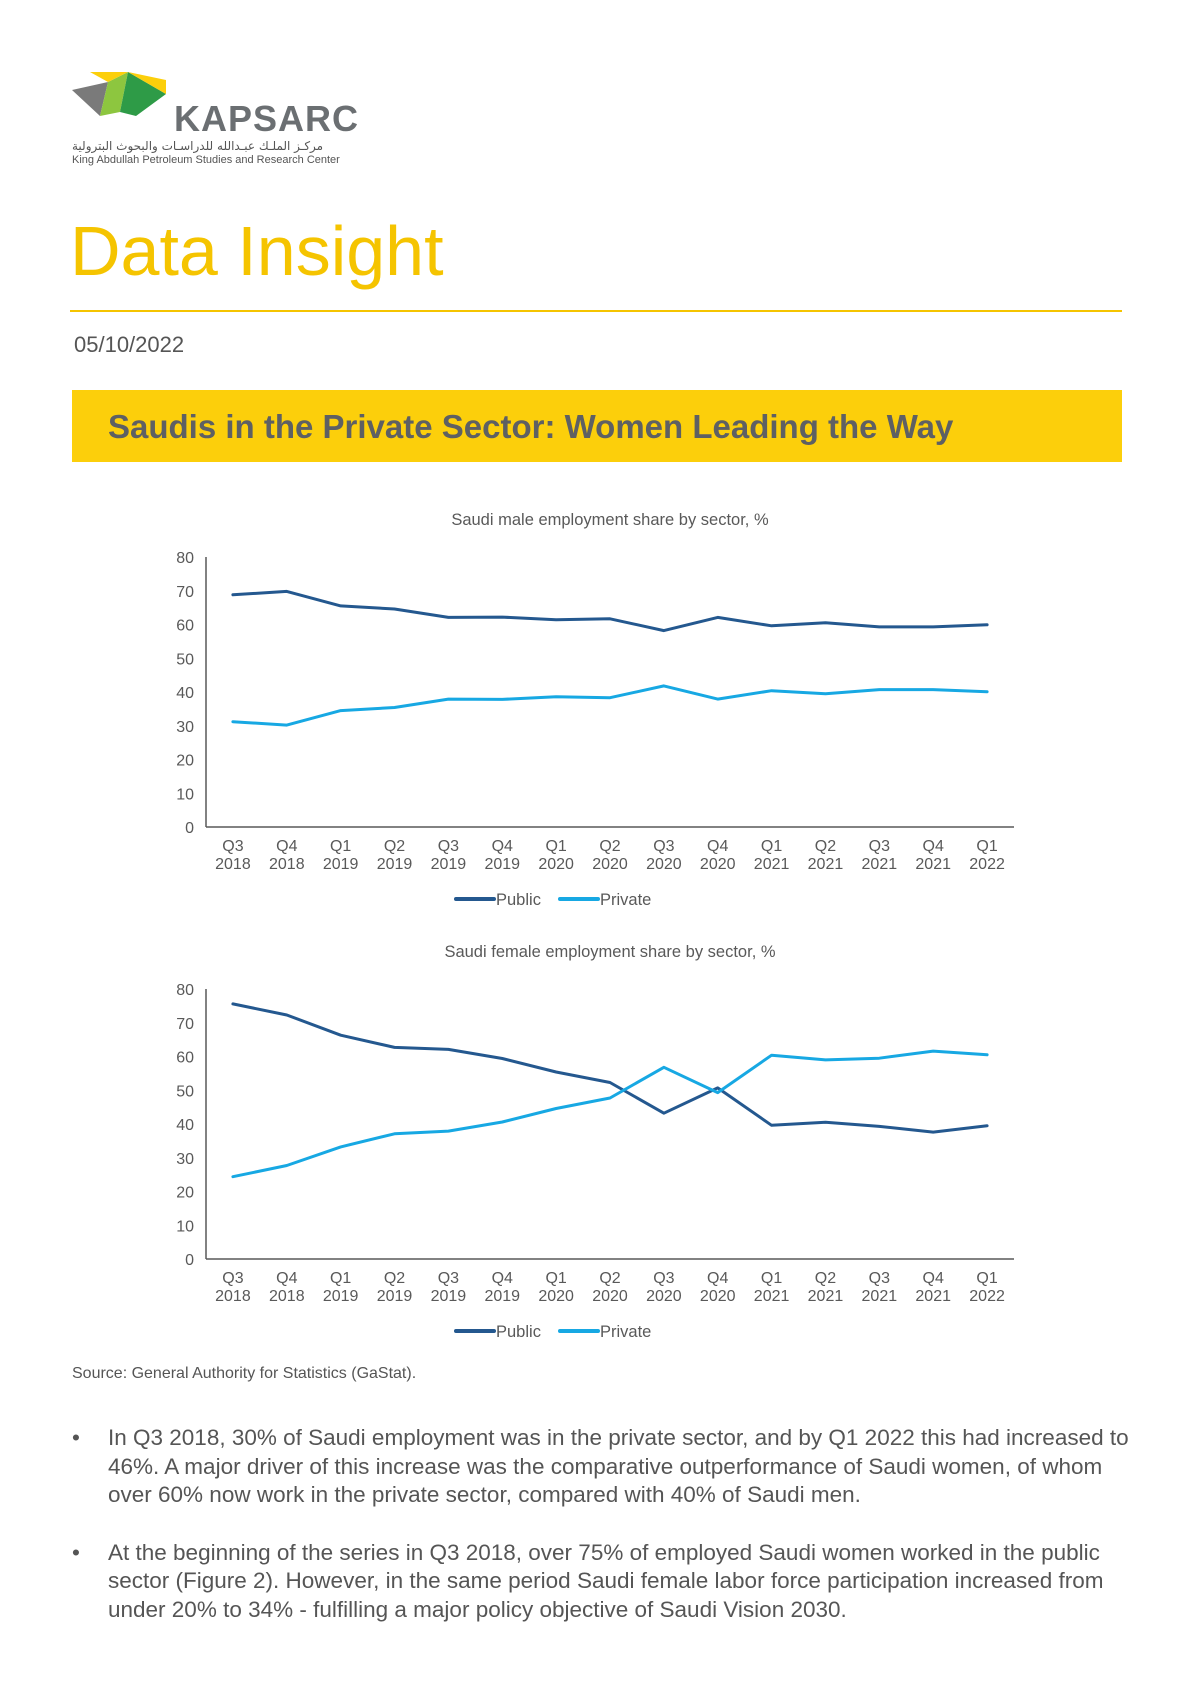 Image resolution: width=1191 pixels, height=1684 pixels. Describe the element at coordinates (185, 1125) in the screenshot. I see `y-tick-label: 40` at that location.